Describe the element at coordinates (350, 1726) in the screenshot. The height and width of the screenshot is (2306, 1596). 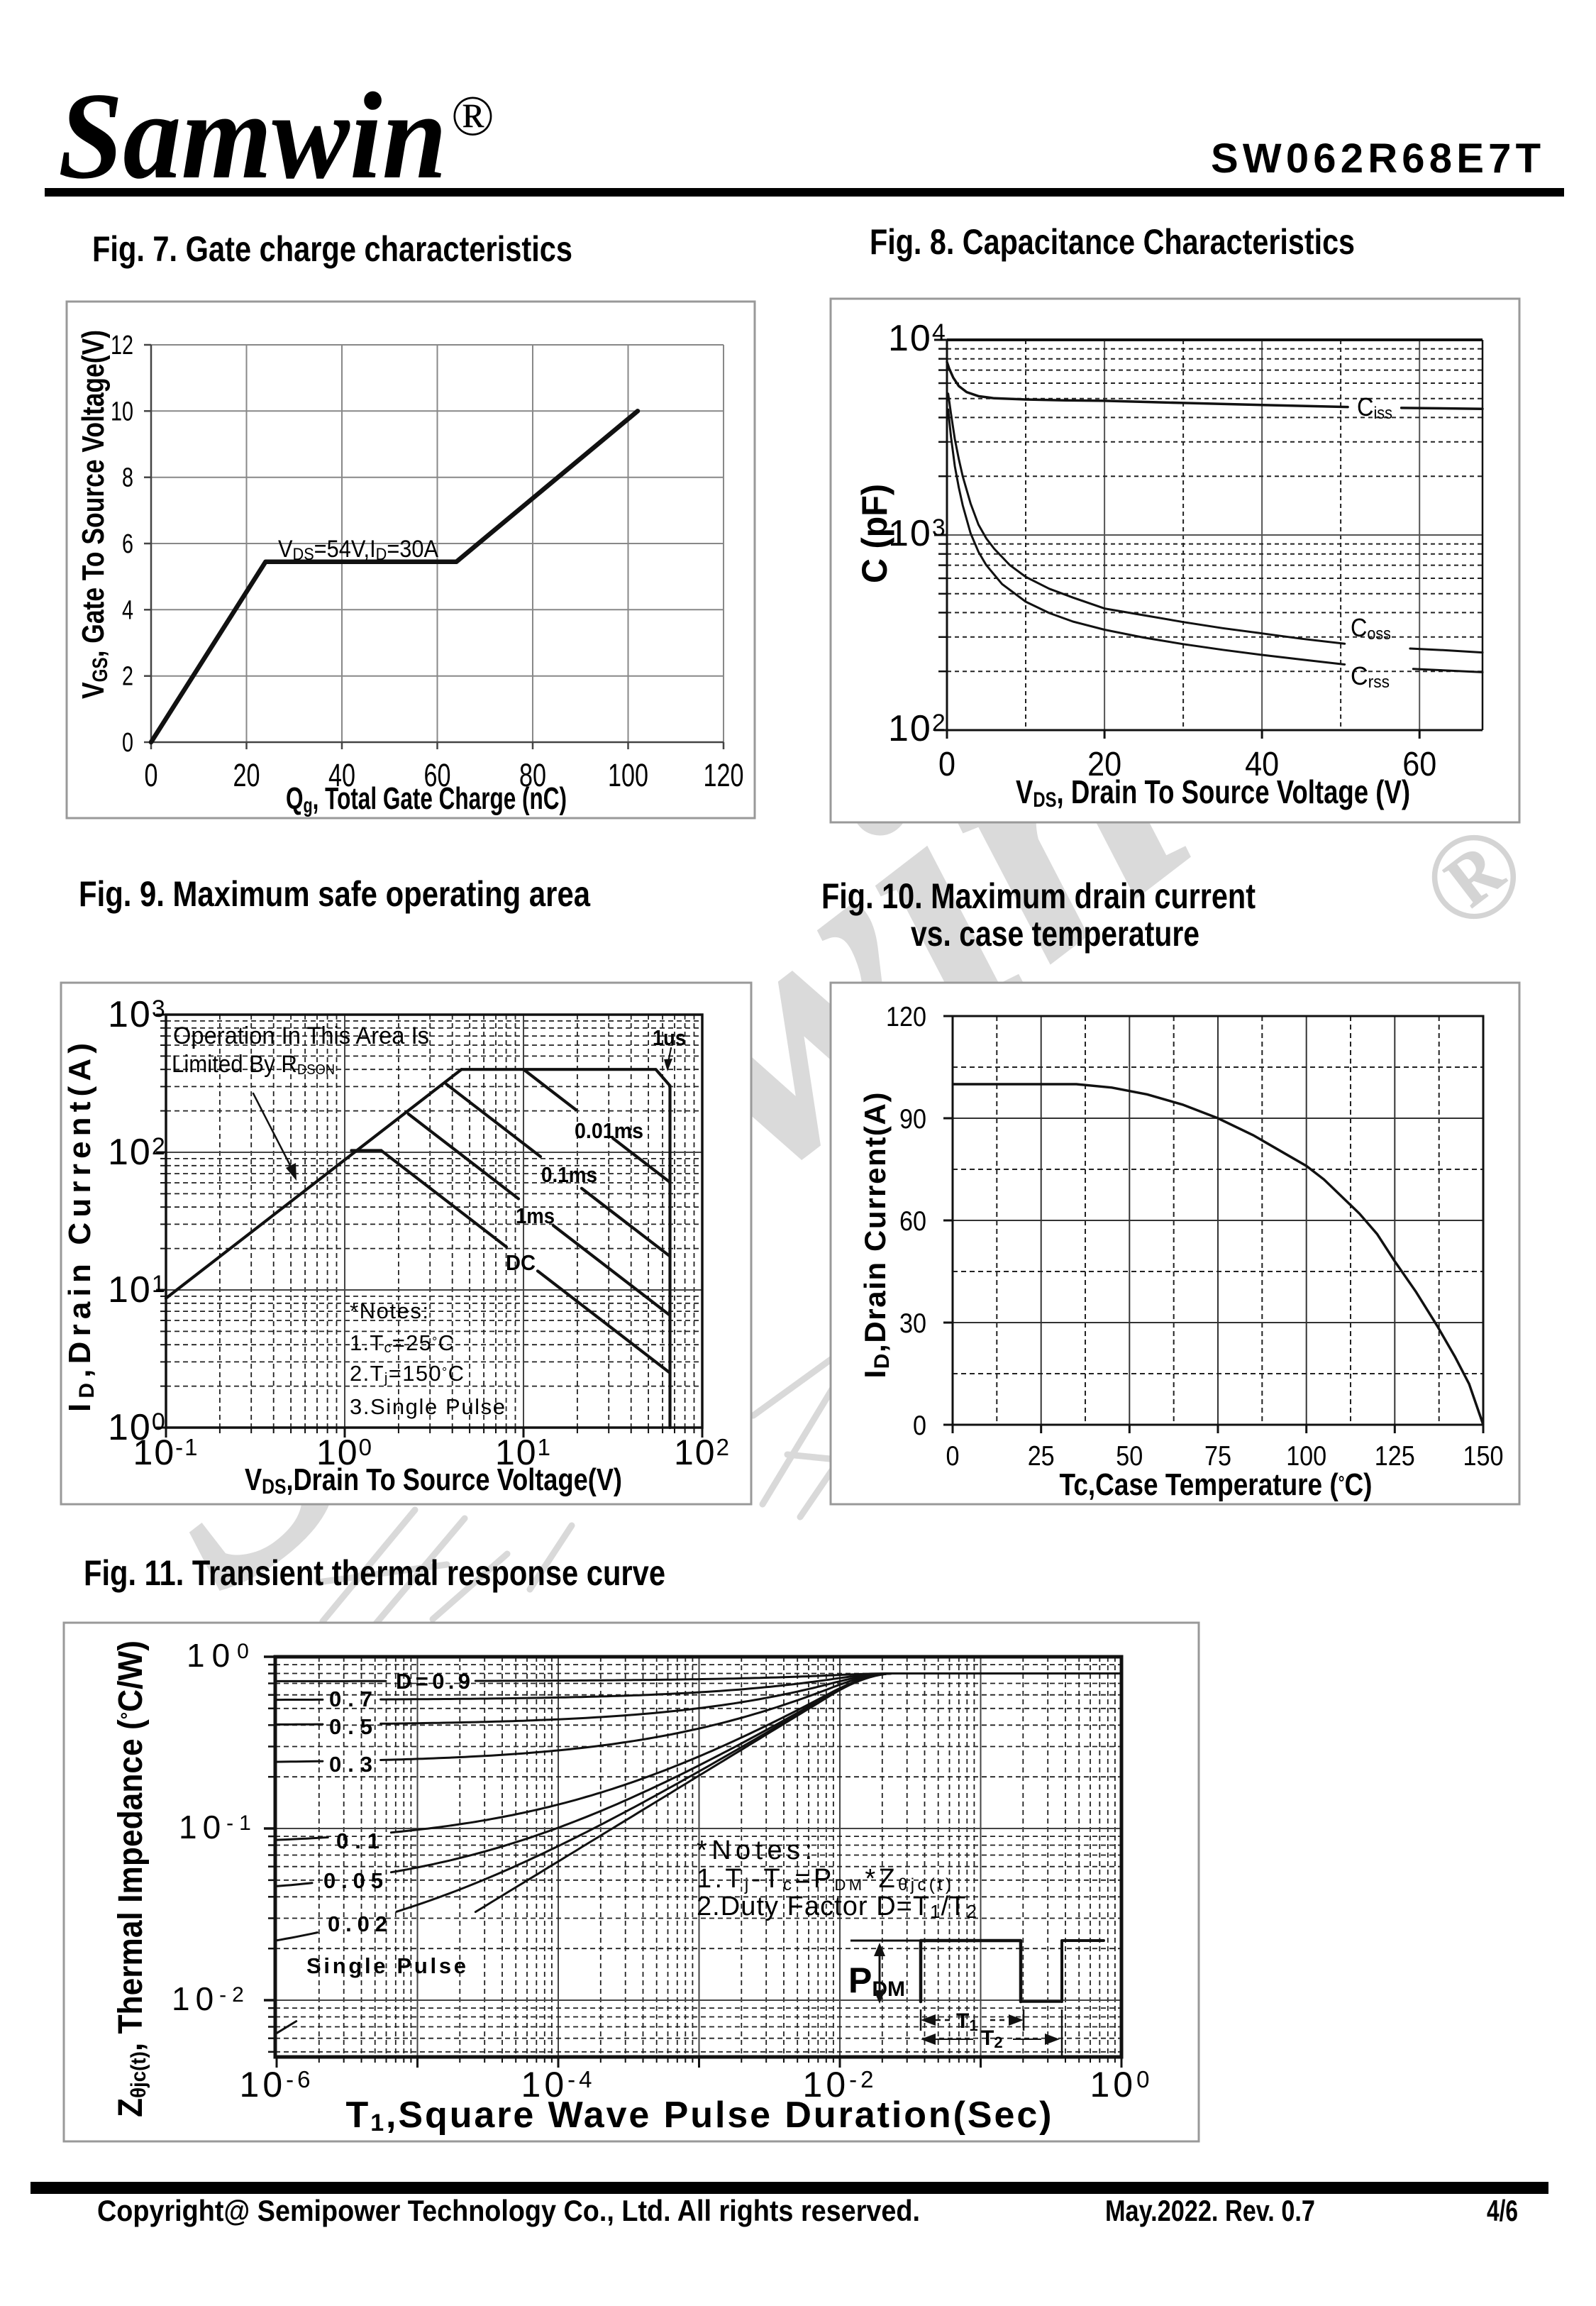
I see `svg-text: 0.5` at that location.